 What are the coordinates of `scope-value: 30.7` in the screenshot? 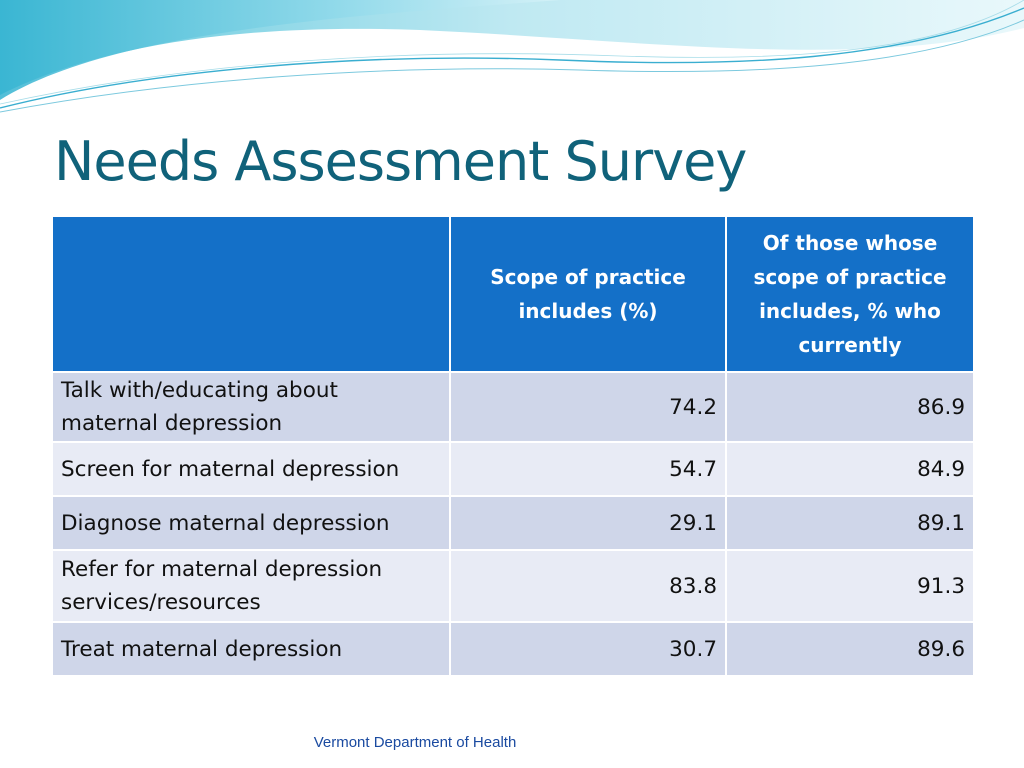 It's located at (588, 649).